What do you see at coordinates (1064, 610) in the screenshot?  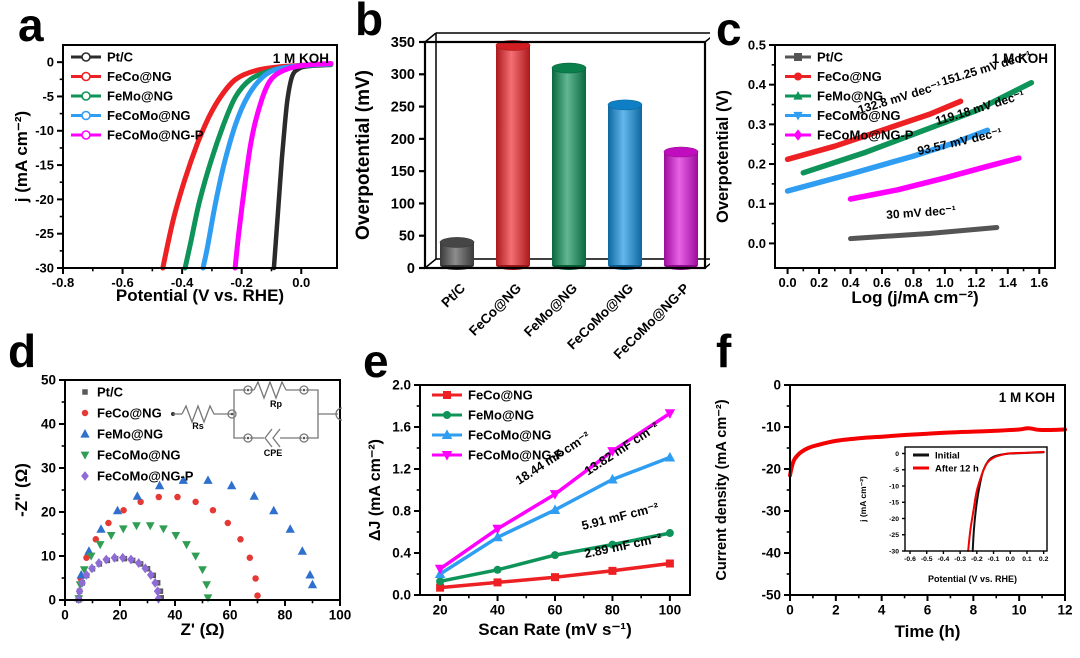 I see `svg-text: 12` at bounding box center [1064, 610].